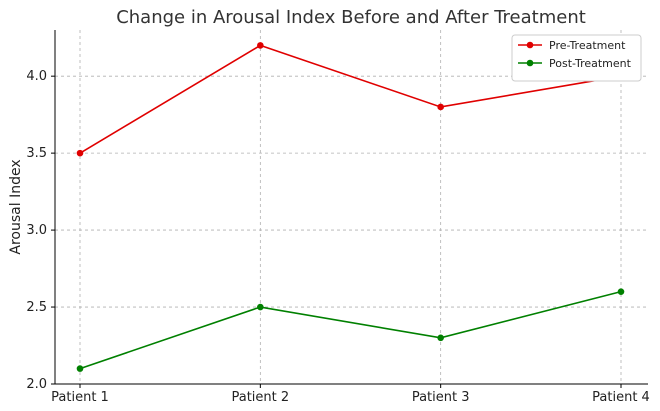 The image size is (660, 411). Describe the element at coordinates (36, 153) in the screenshot. I see `y-tick-label: 3.5` at that location.